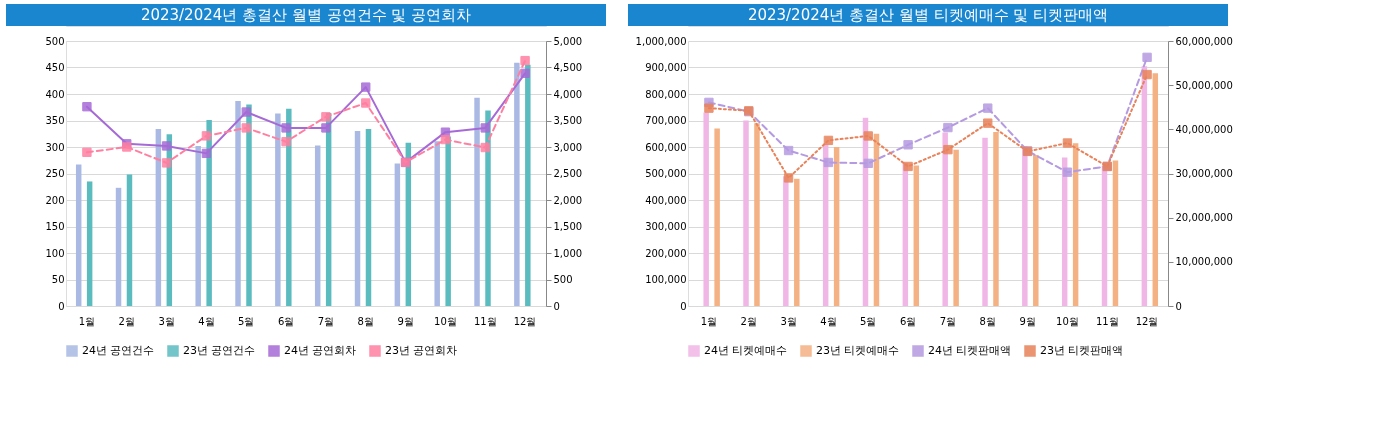 The image size is (1380, 429). Describe the element at coordinates (746, 350) in the screenshot. I see `legend-label: 24년 티켓예매수` at that location.